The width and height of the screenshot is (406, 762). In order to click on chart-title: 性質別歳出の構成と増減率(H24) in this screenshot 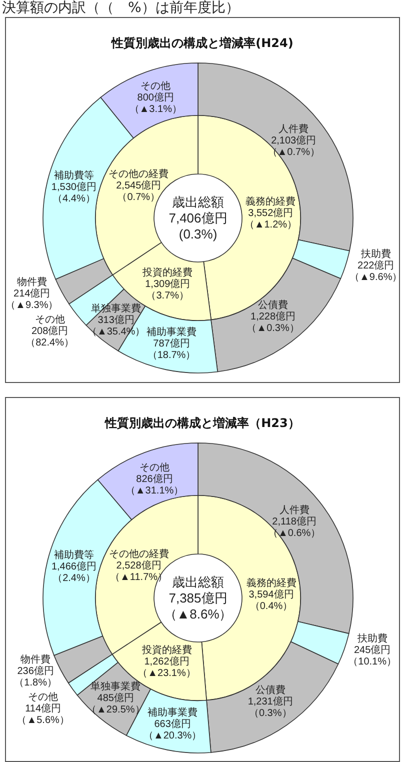, I will do `click(202, 43)`.